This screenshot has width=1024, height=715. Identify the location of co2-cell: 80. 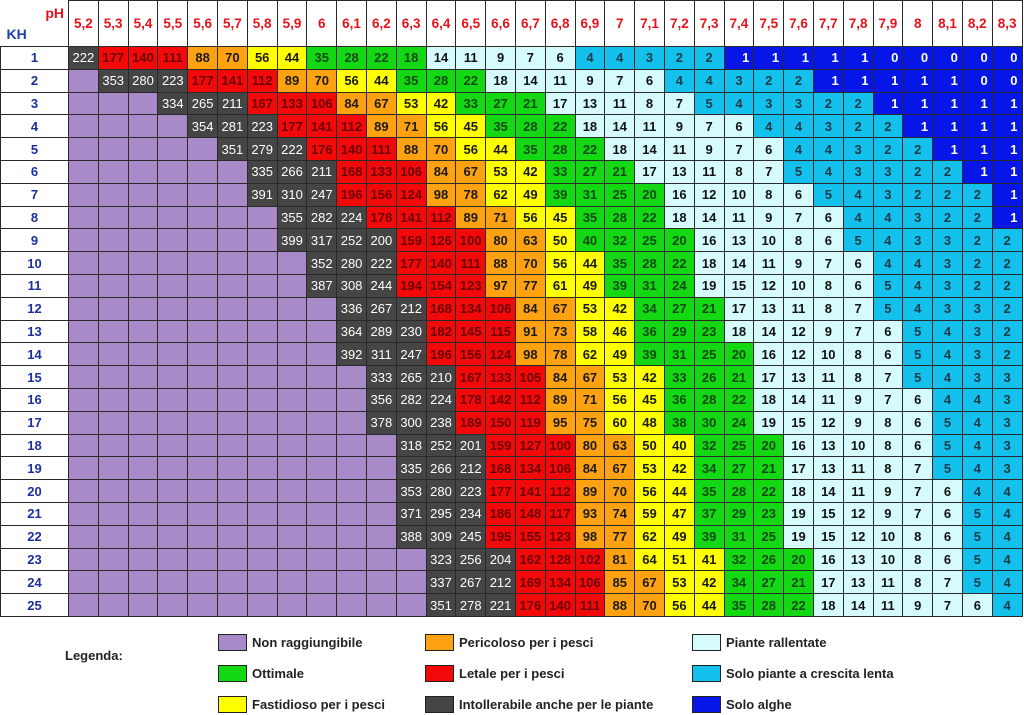
(590, 445).